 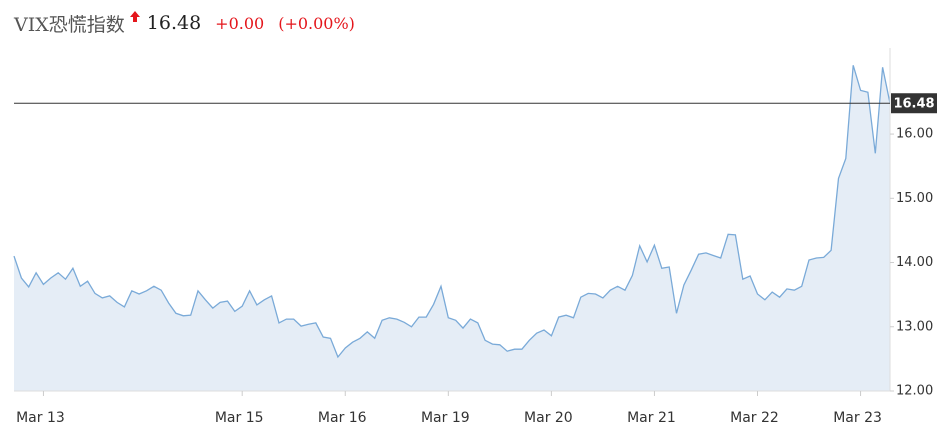 What do you see at coordinates (914, 198) in the screenshot?
I see `y-tick-label: 15.00` at bounding box center [914, 198].